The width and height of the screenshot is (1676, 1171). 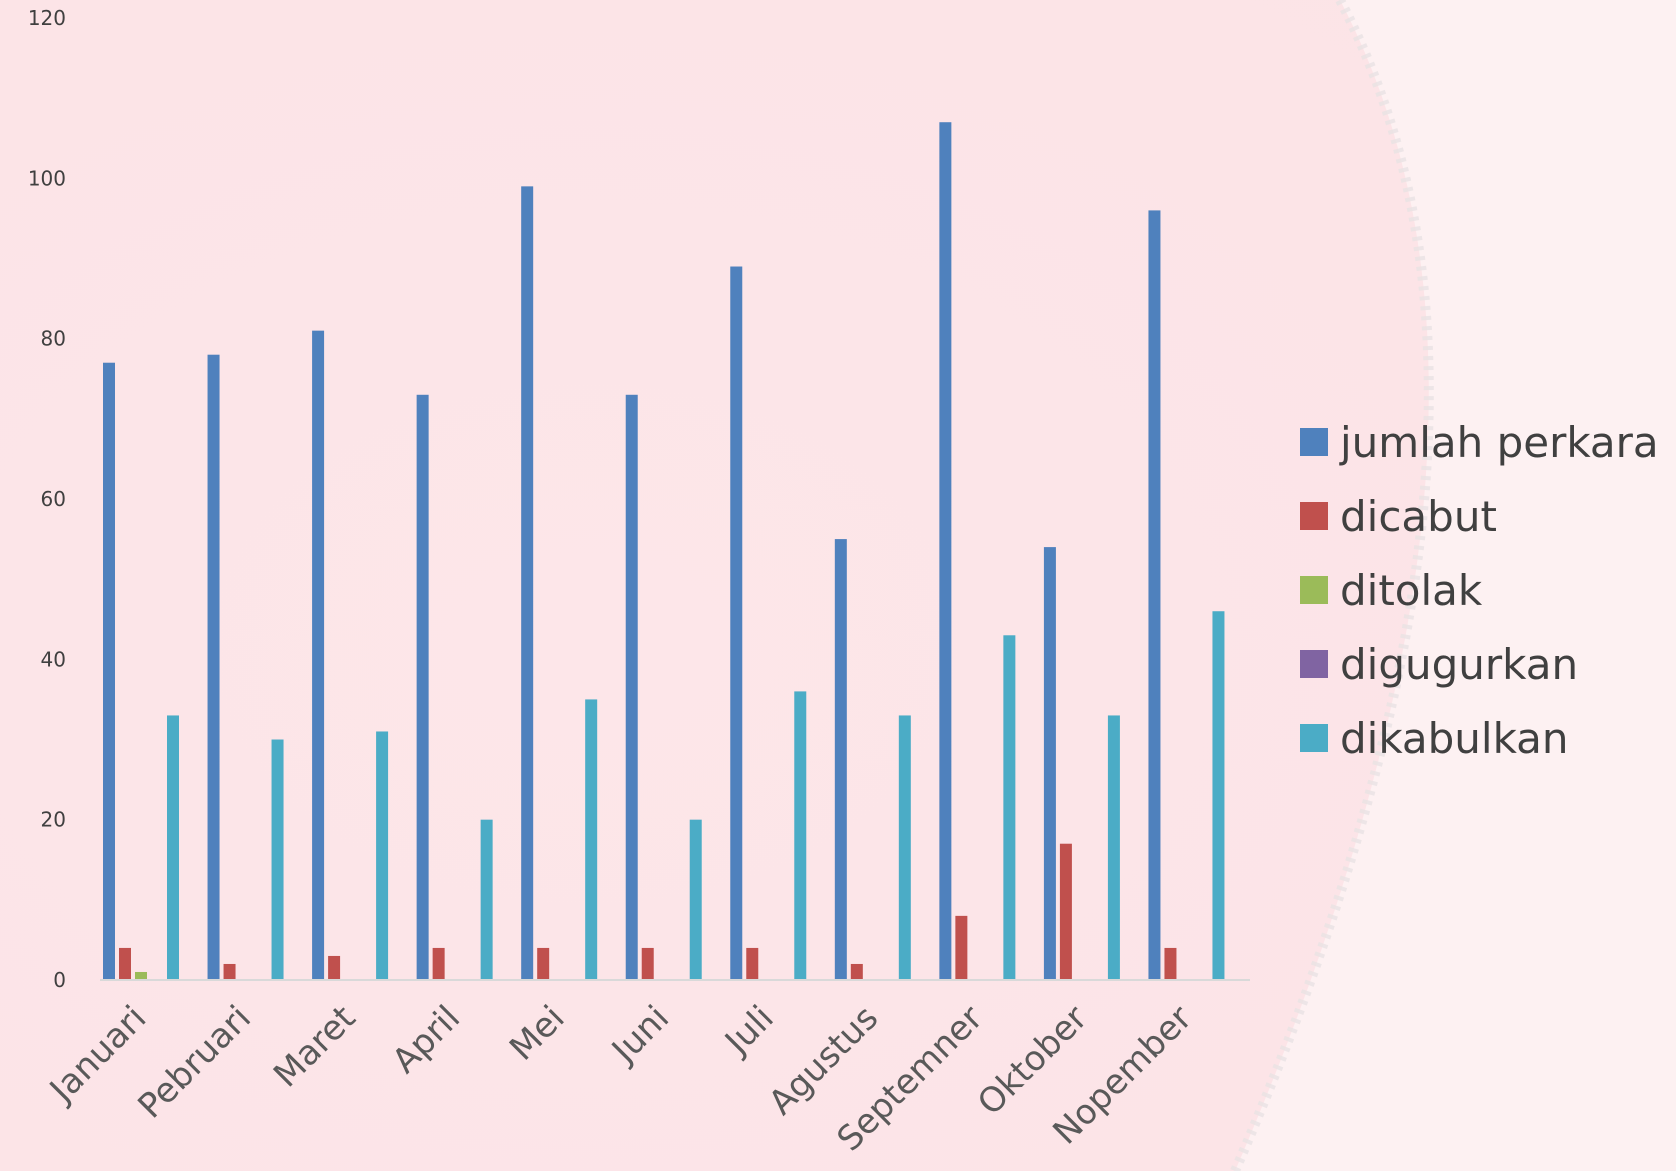 What do you see at coordinates (1459, 664) in the screenshot?
I see `legend-label: digugurkan` at bounding box center [1459, 664].